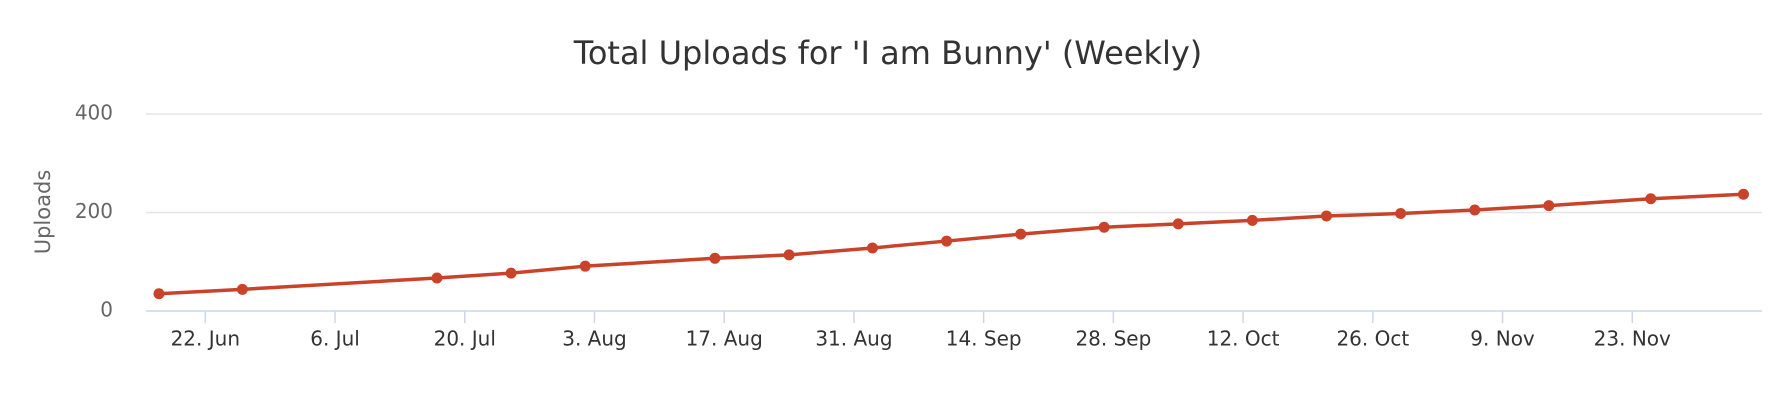 The height and width of the screenshot is (402, 1776). I want to click on y-tick-label: 400, so click(94, 113).